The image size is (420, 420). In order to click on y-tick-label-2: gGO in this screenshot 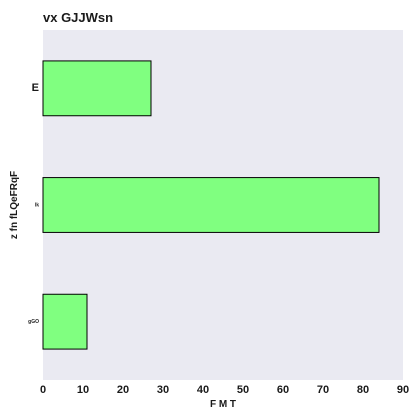, I will do `click(33, 322)`.